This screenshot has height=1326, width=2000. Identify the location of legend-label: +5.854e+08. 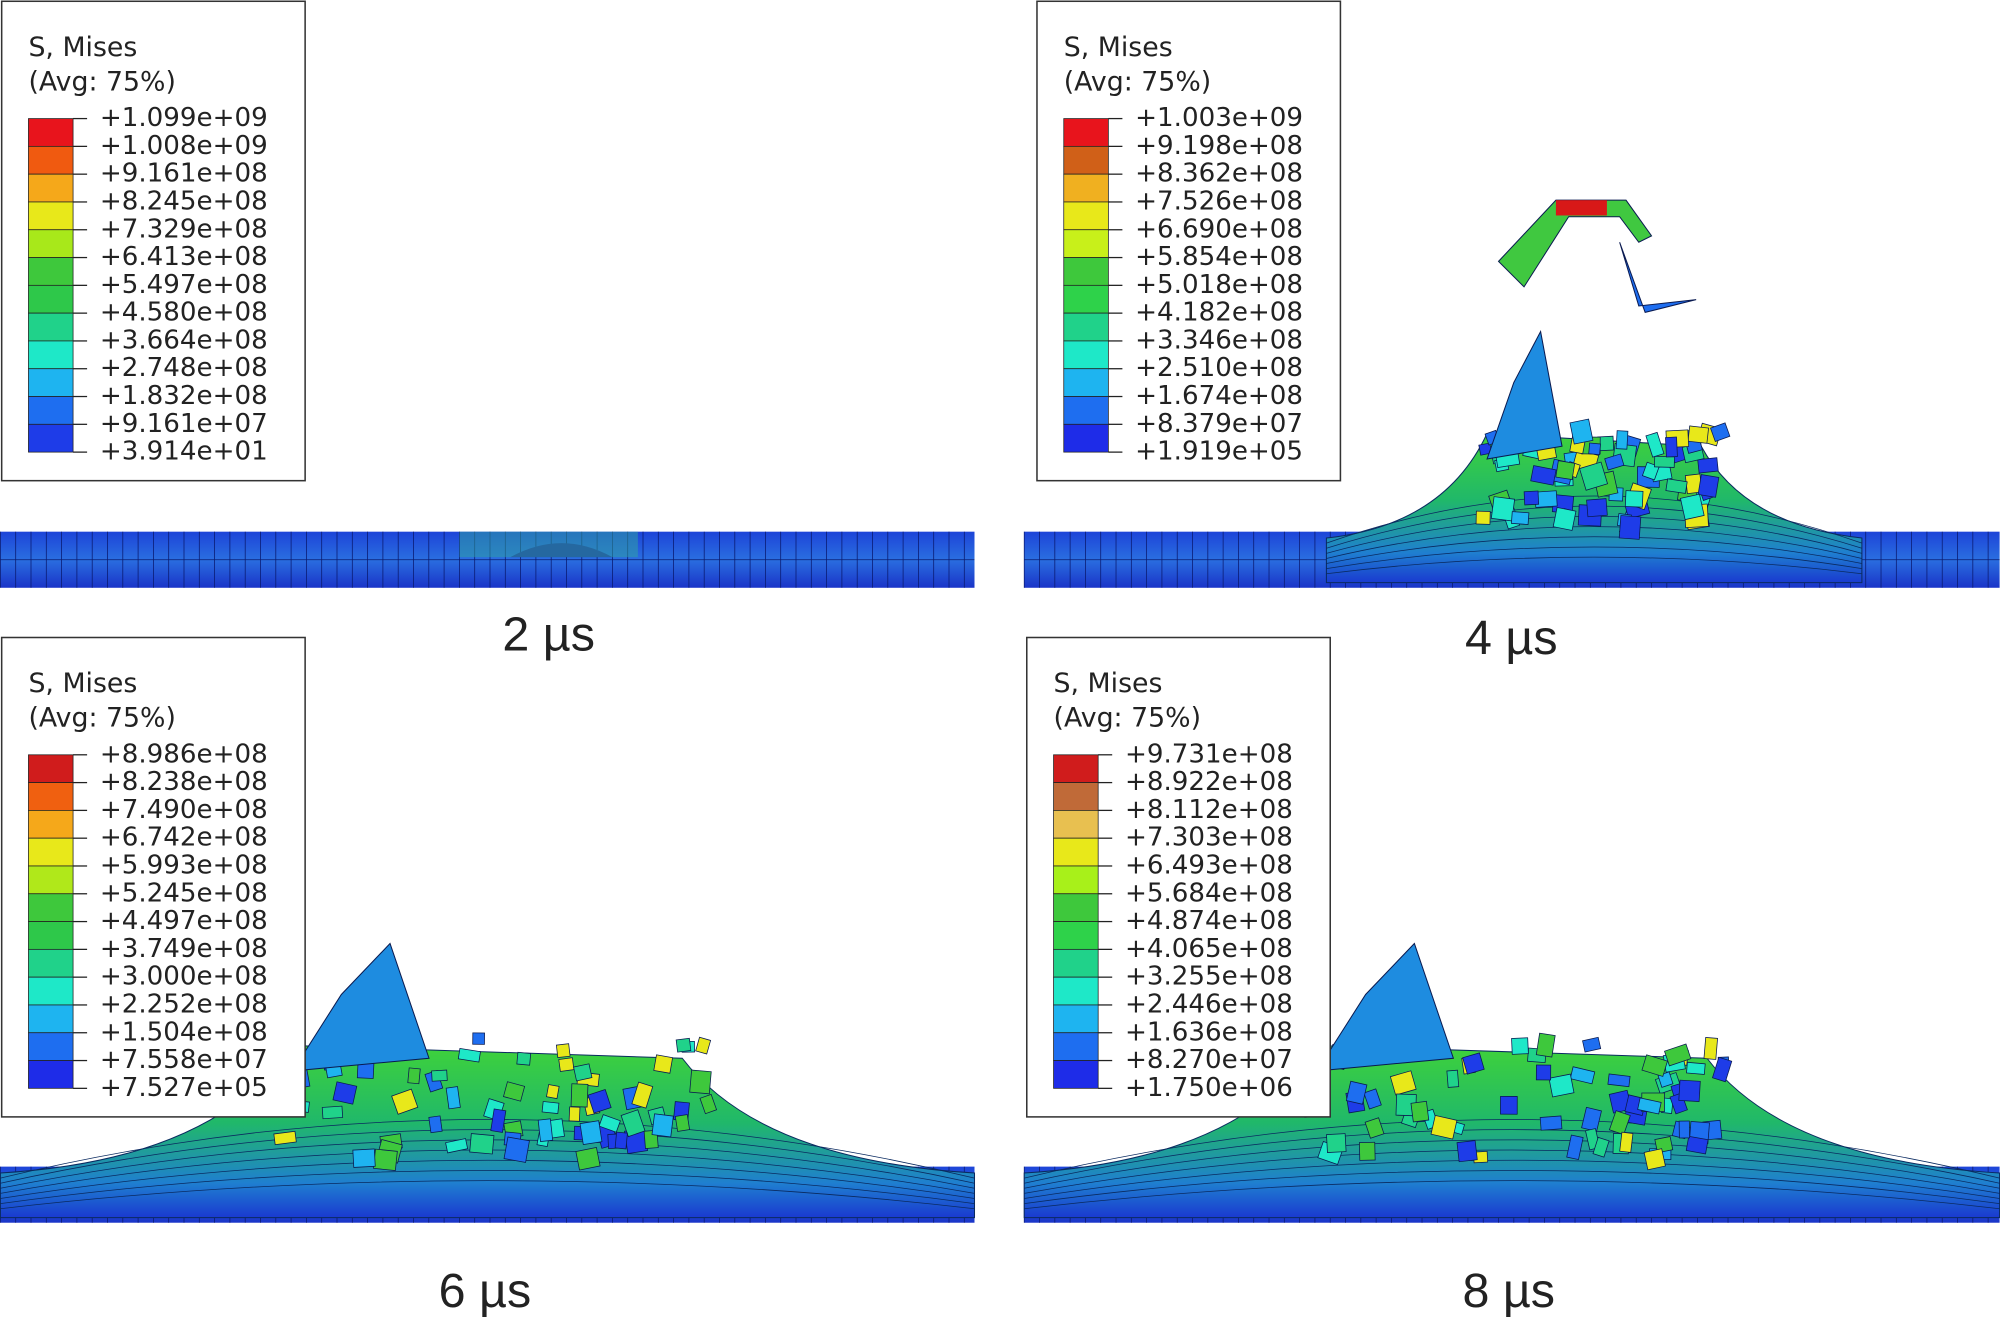
(1219, 257).